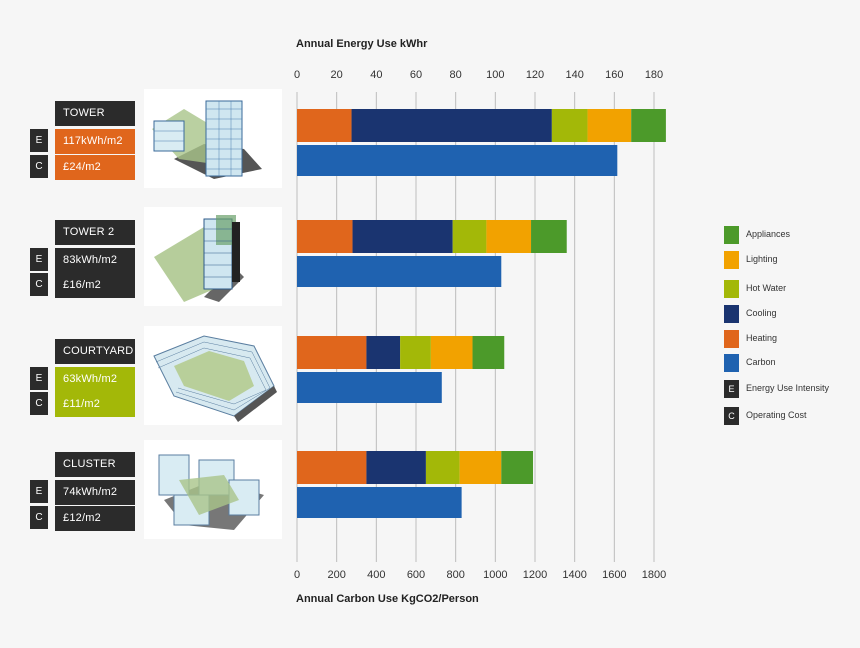  I want to click on legend-label: Operating Cost, so click(776, 415).